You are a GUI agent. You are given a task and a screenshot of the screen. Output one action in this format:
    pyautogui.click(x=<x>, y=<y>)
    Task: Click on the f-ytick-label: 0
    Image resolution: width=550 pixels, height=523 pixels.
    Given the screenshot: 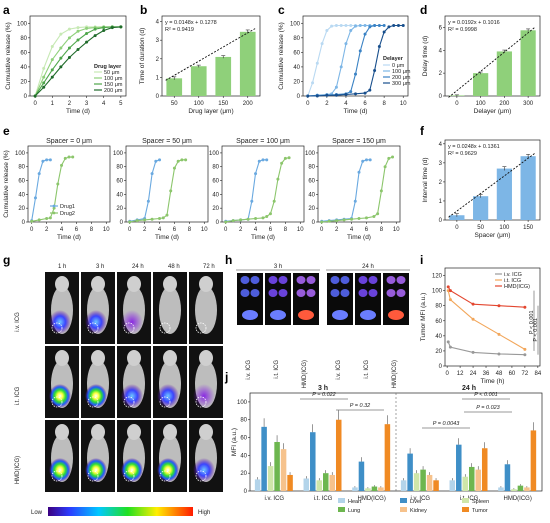 What is the action you would take?
    pyautogui.click(x=441, y=221)
    